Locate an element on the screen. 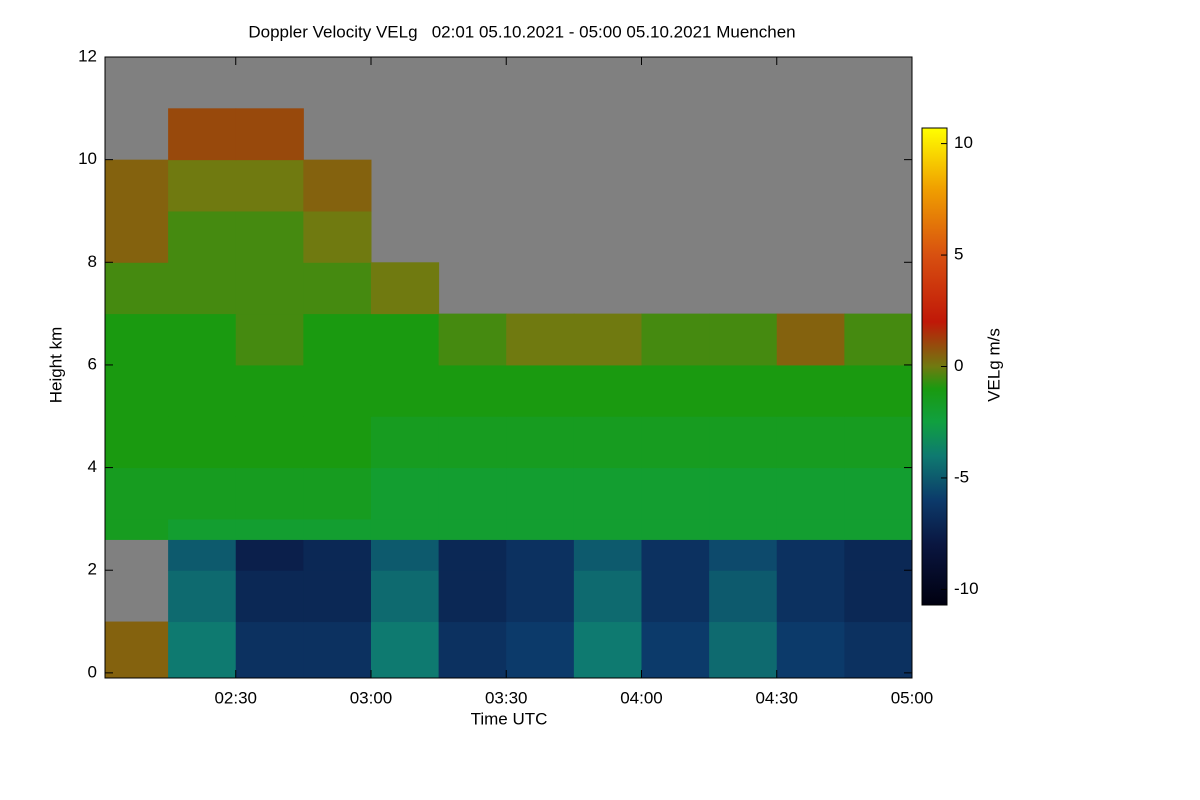 The image size is (1200, 800). colorbar-tick-label: 5 is located at coordinates (958, 254).